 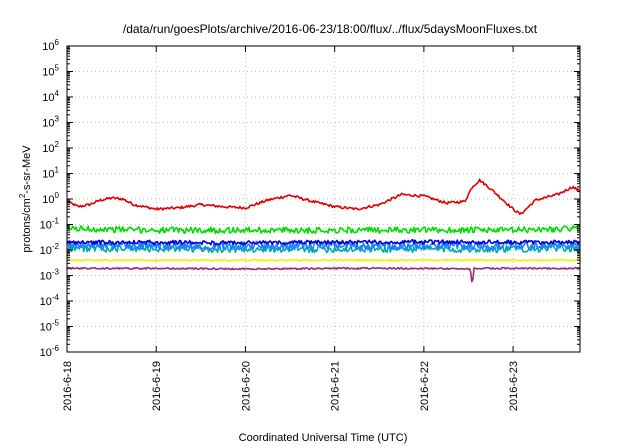 I want to click on x-tick-label: 2016-6-21, so click(x=336, y=386).